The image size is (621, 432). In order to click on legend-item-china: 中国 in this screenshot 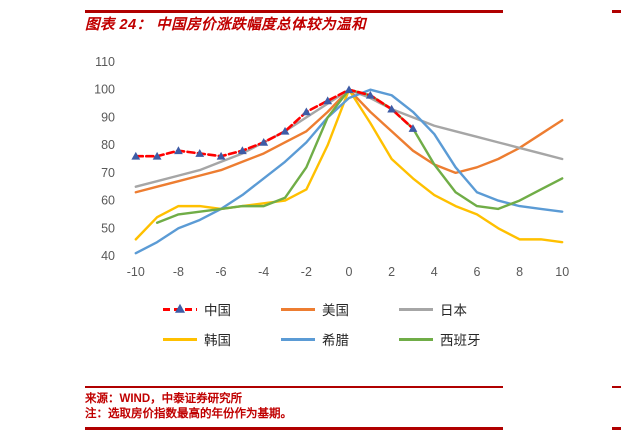, I will do `click(222, 309)`.